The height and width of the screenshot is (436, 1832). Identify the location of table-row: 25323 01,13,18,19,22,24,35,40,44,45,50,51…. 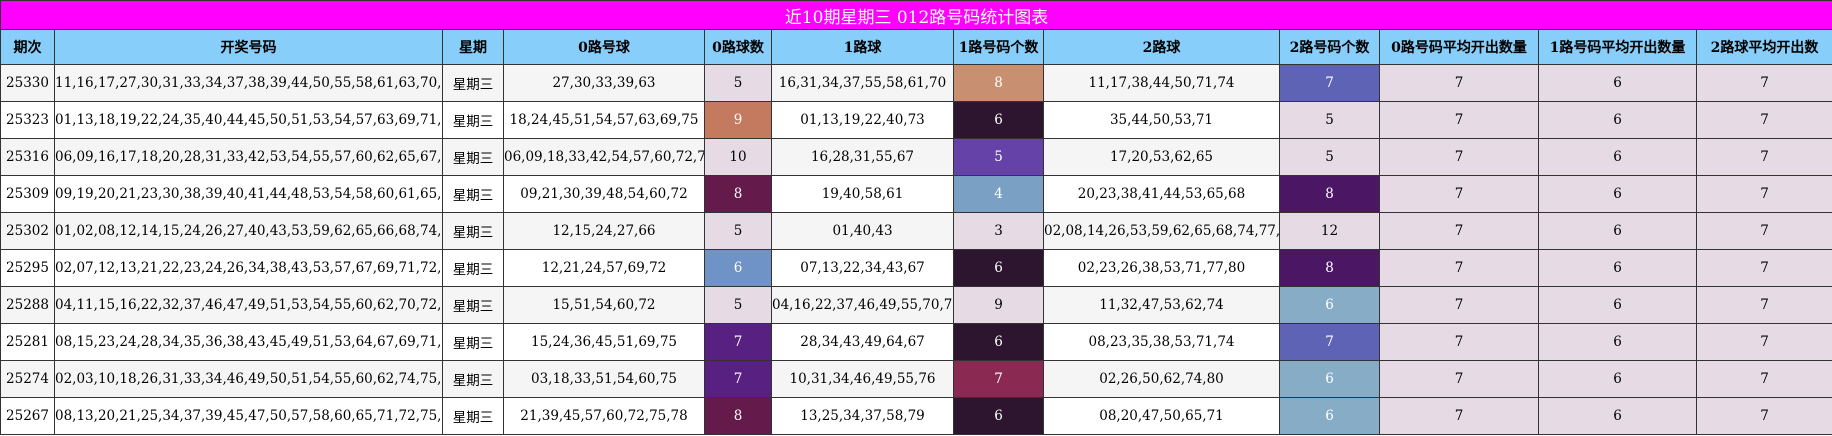
(916, 120).